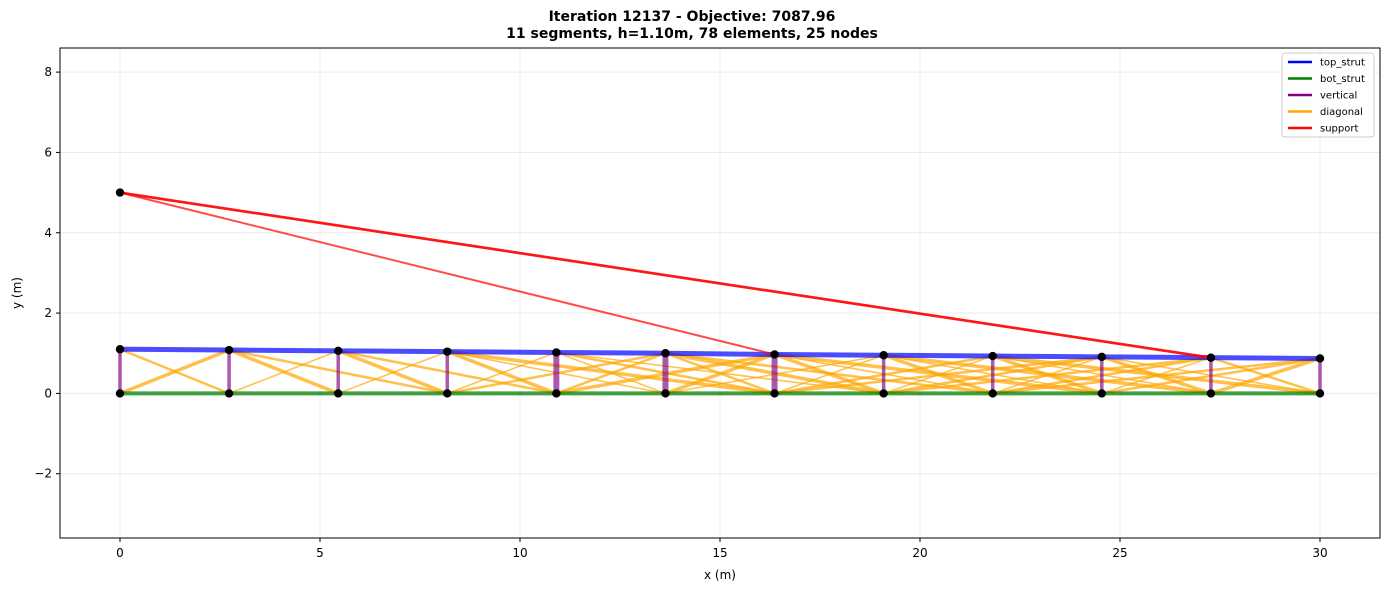  I want to click on legend-box, so click(1328, 95).